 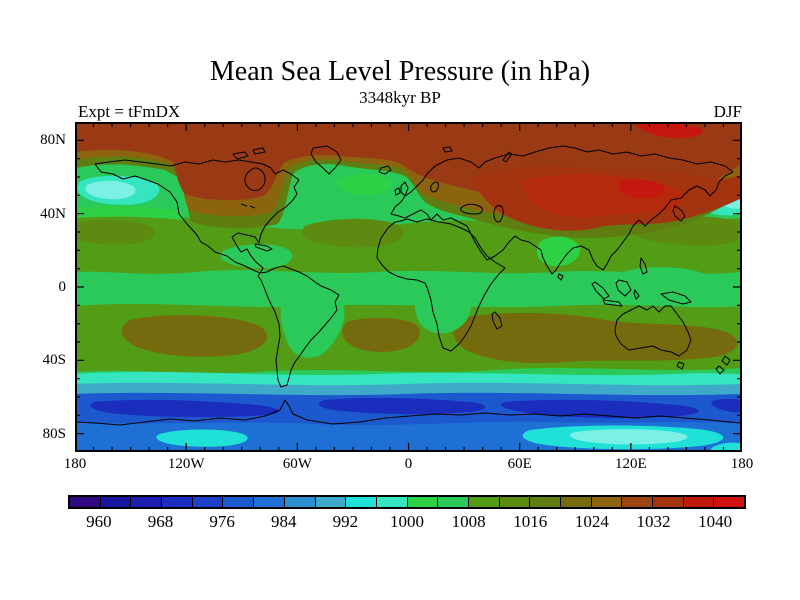 What do you see at coordinates (408, 464) in the screenshot?
I see `lon-tick-label: 0` at bounding box center [408, 464].